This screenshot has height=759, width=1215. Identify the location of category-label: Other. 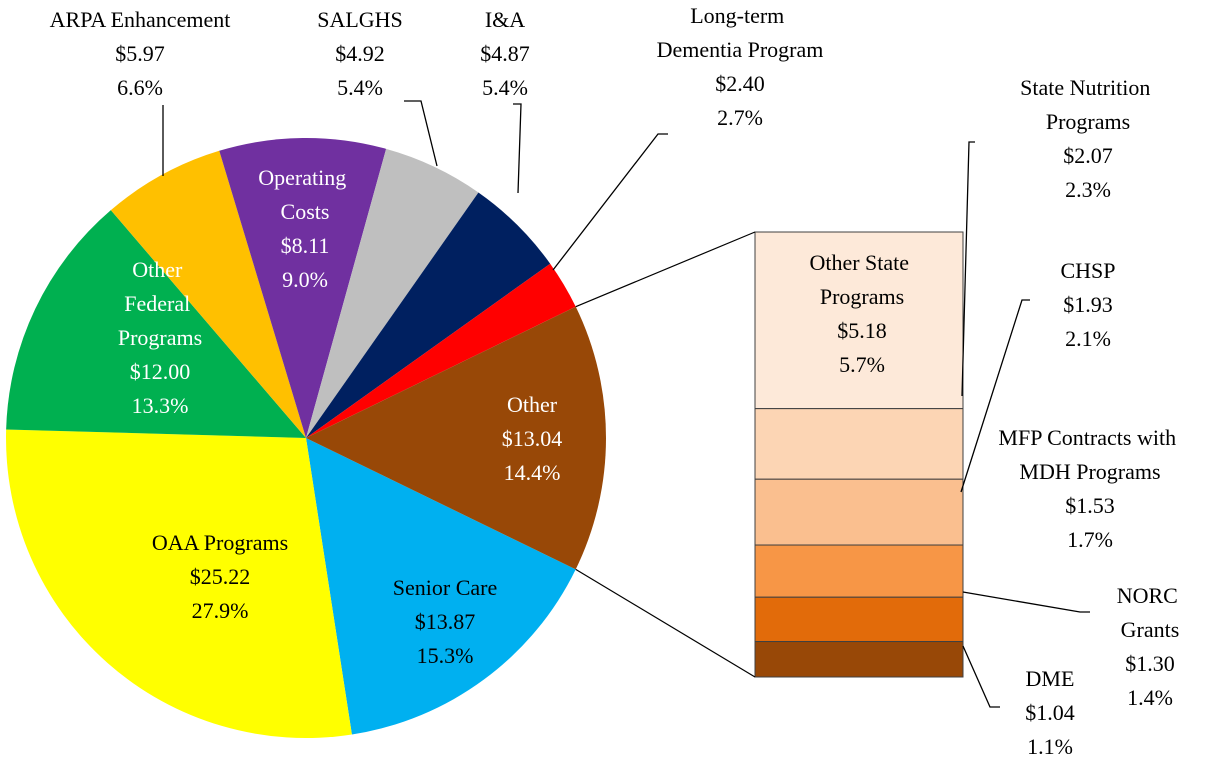
(532, 404).